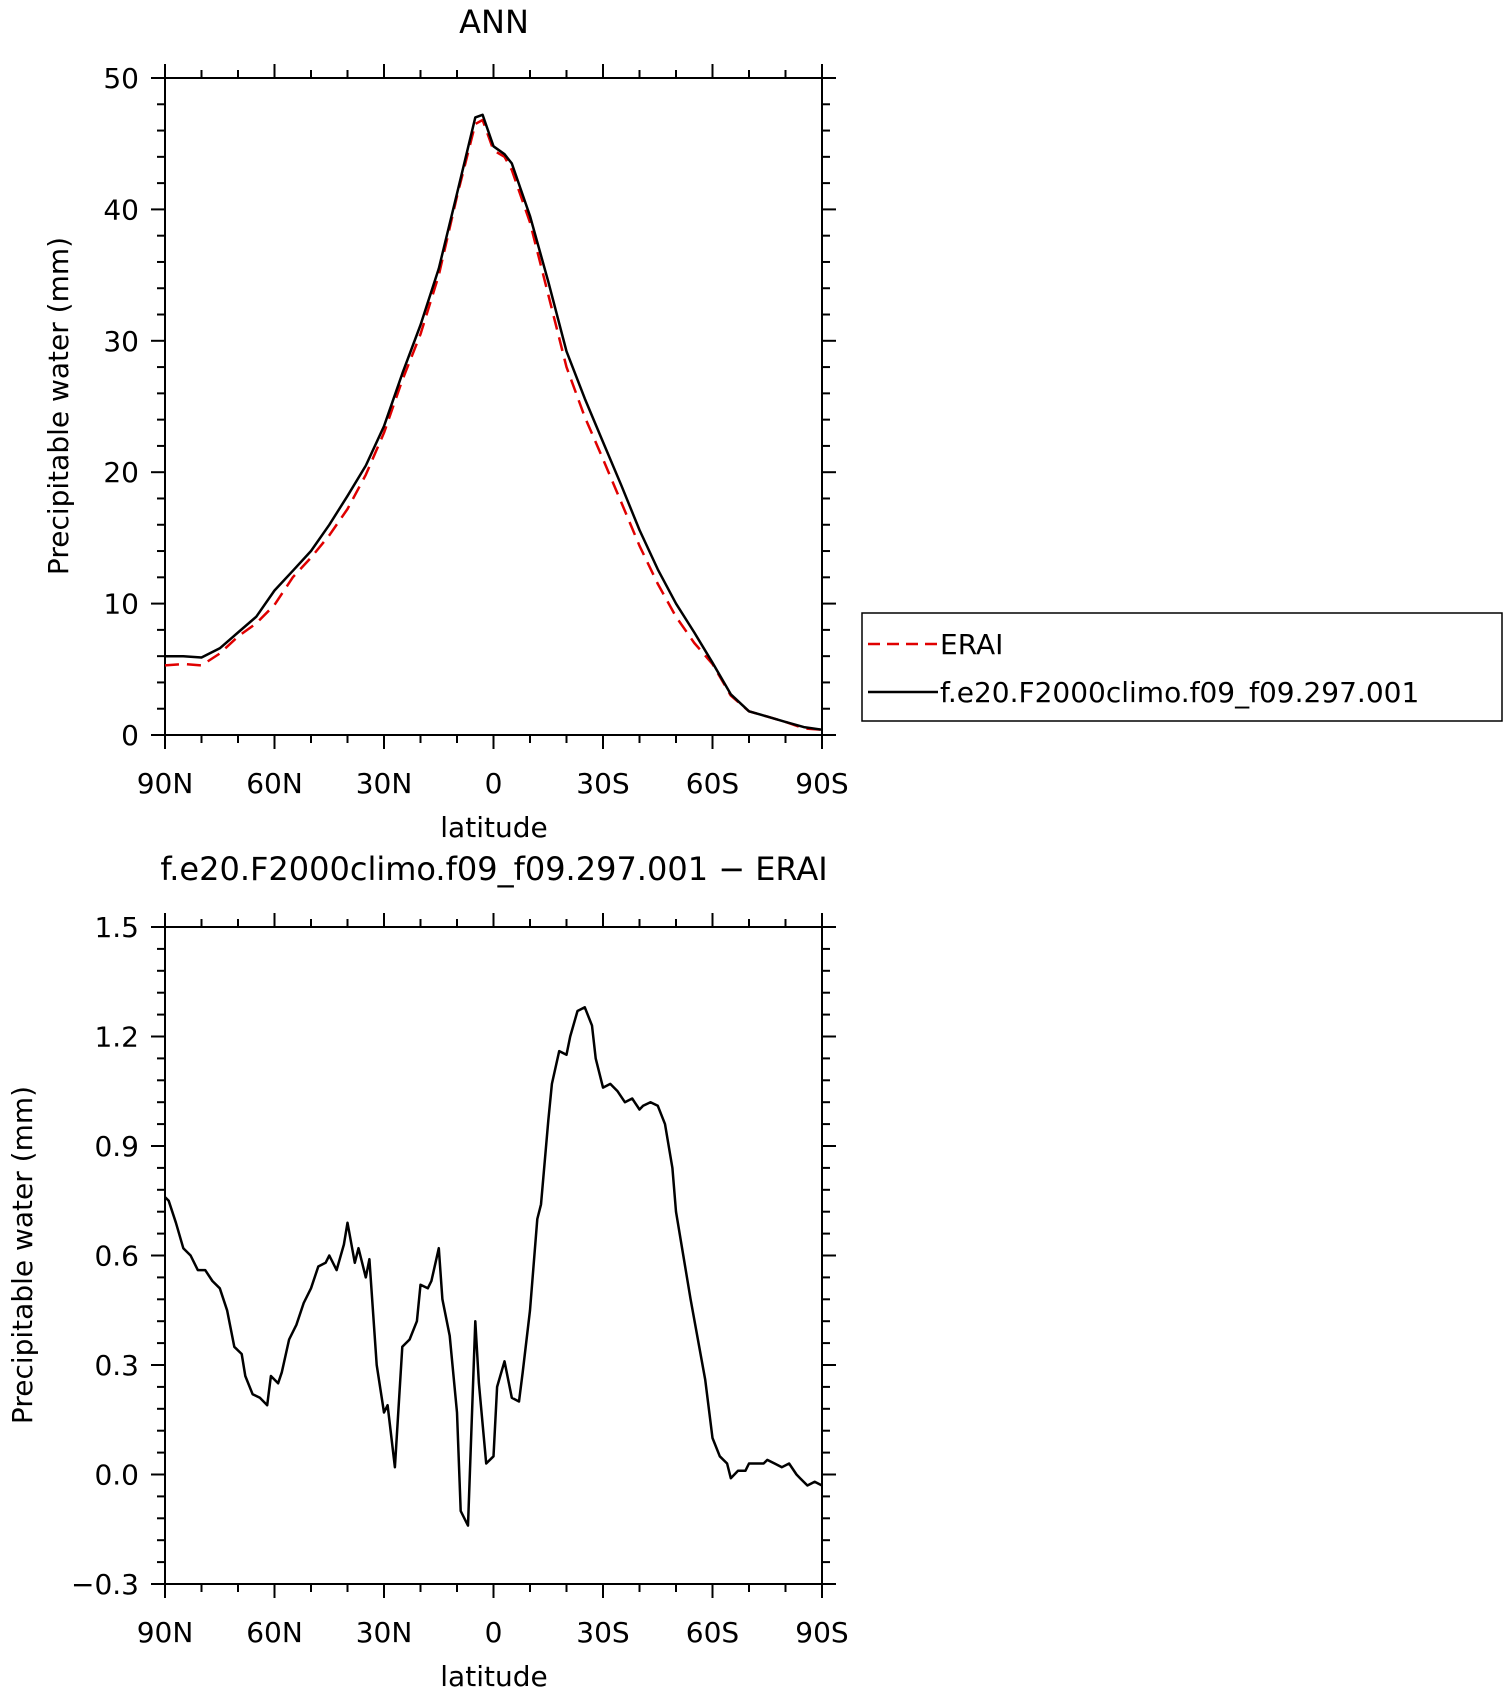 The image size is (1510, 1693). Describe the element at coordinates (116, 1037) in the screenshot. I see `y-tick-label: 1.2` at that location.